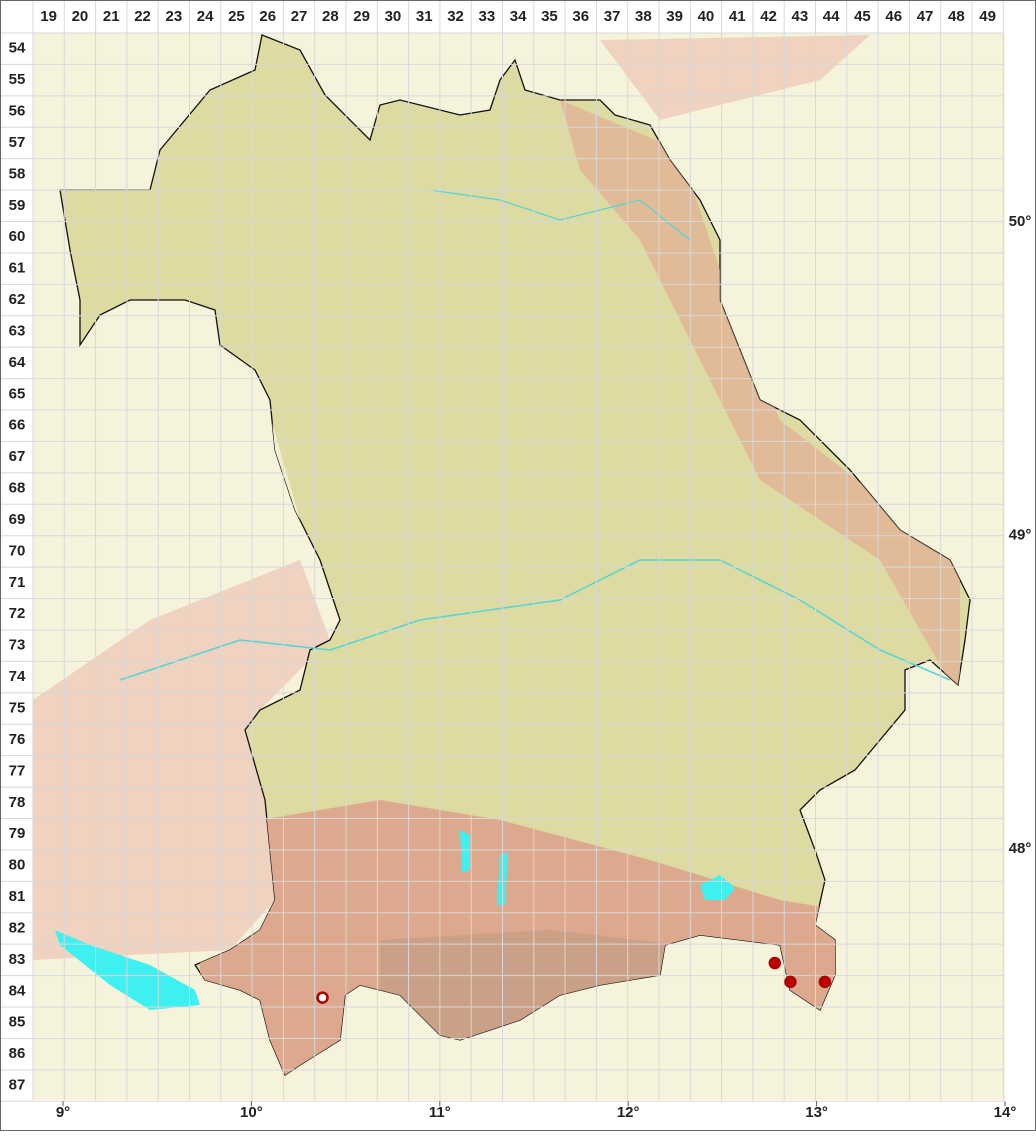  What do you see at coordinates (17, 330) in the screenshot?
I see `row-label: 63` at bounding box center [17, 330].